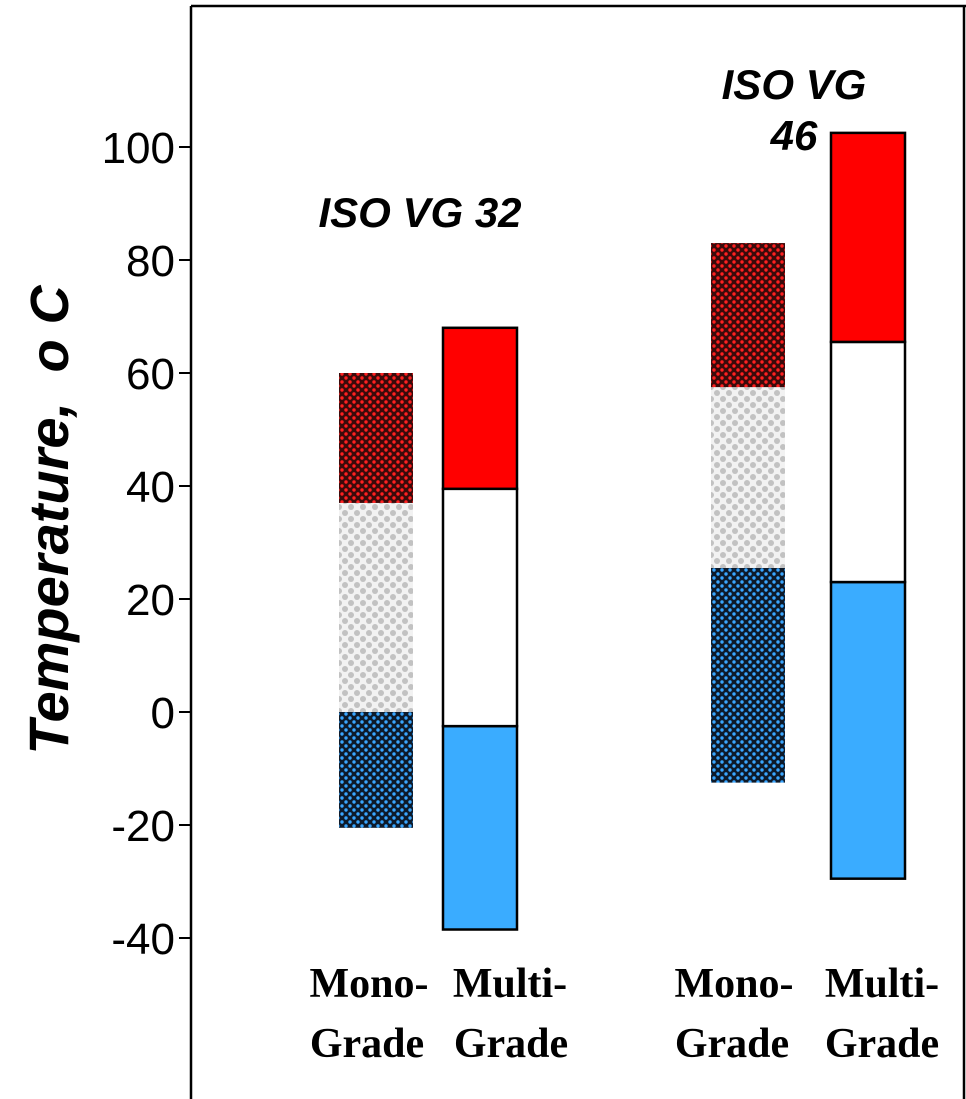 This screenshot has height=1099, width=966. What do you see at coordinates (376, 770) in the screenshot?
I see `bar-segment-g0-b0-s0` at bounding box center [376, 770].